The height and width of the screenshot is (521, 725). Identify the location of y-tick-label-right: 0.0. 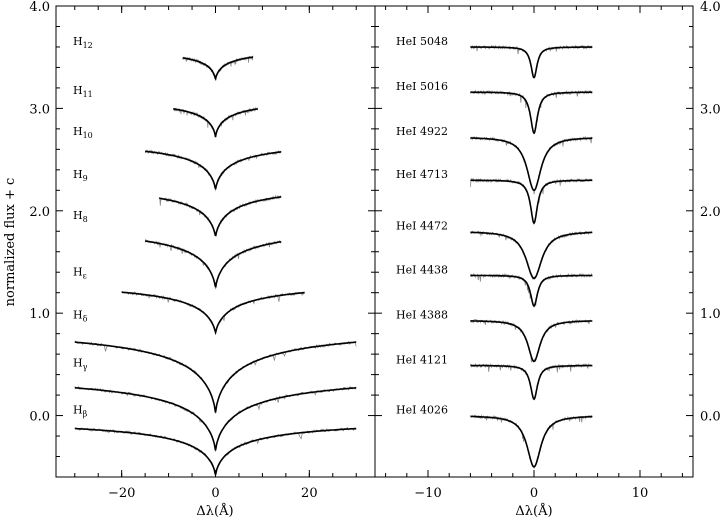
(710, 417).